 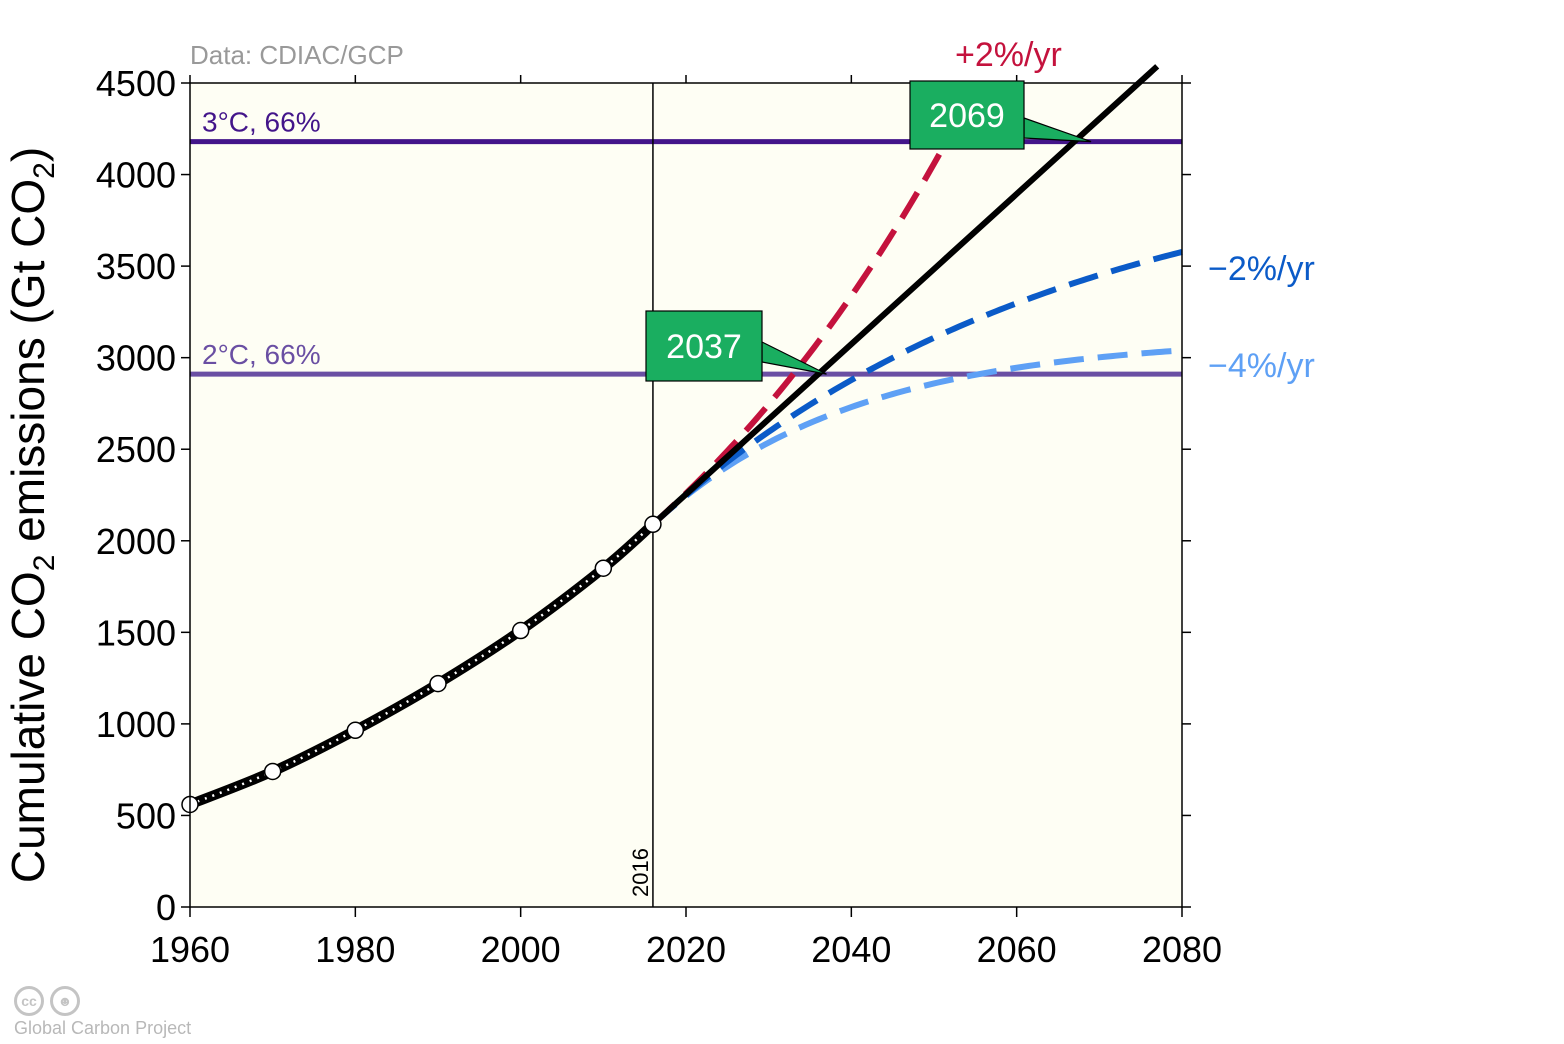 I want to click on y-axis-label: Cumulative CO2 emissions (Gt CO2), so click(x=31, y=515).